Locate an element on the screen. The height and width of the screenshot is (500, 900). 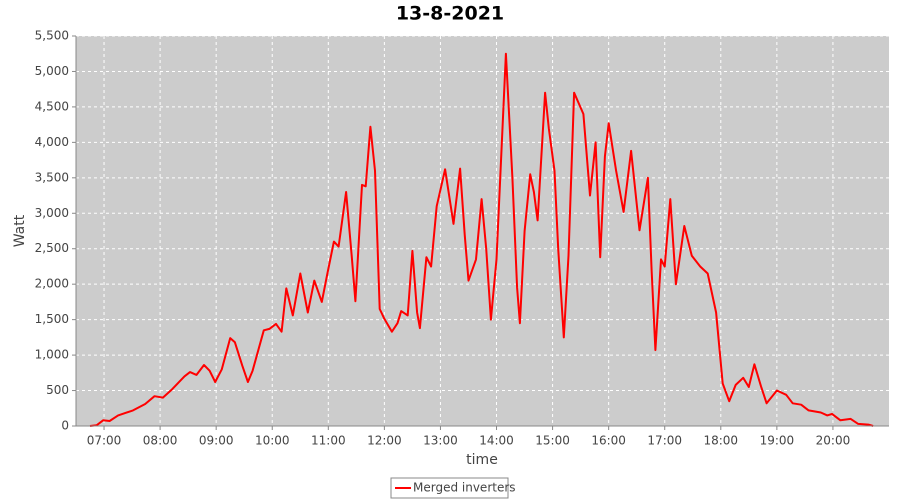
y-tick-label: 5,500 is located at coordinates (52, 36).